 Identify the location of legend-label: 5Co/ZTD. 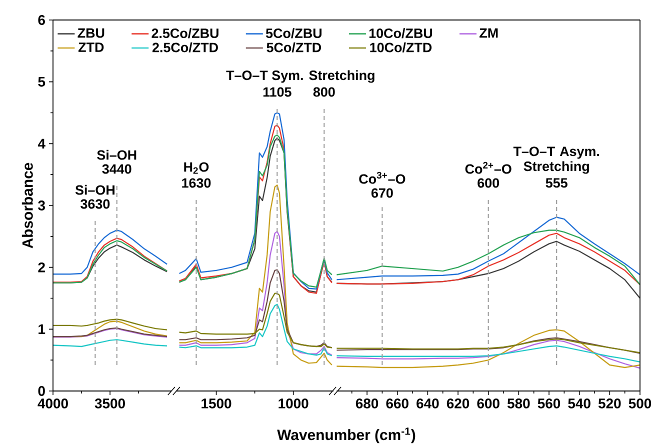
(294, 47).